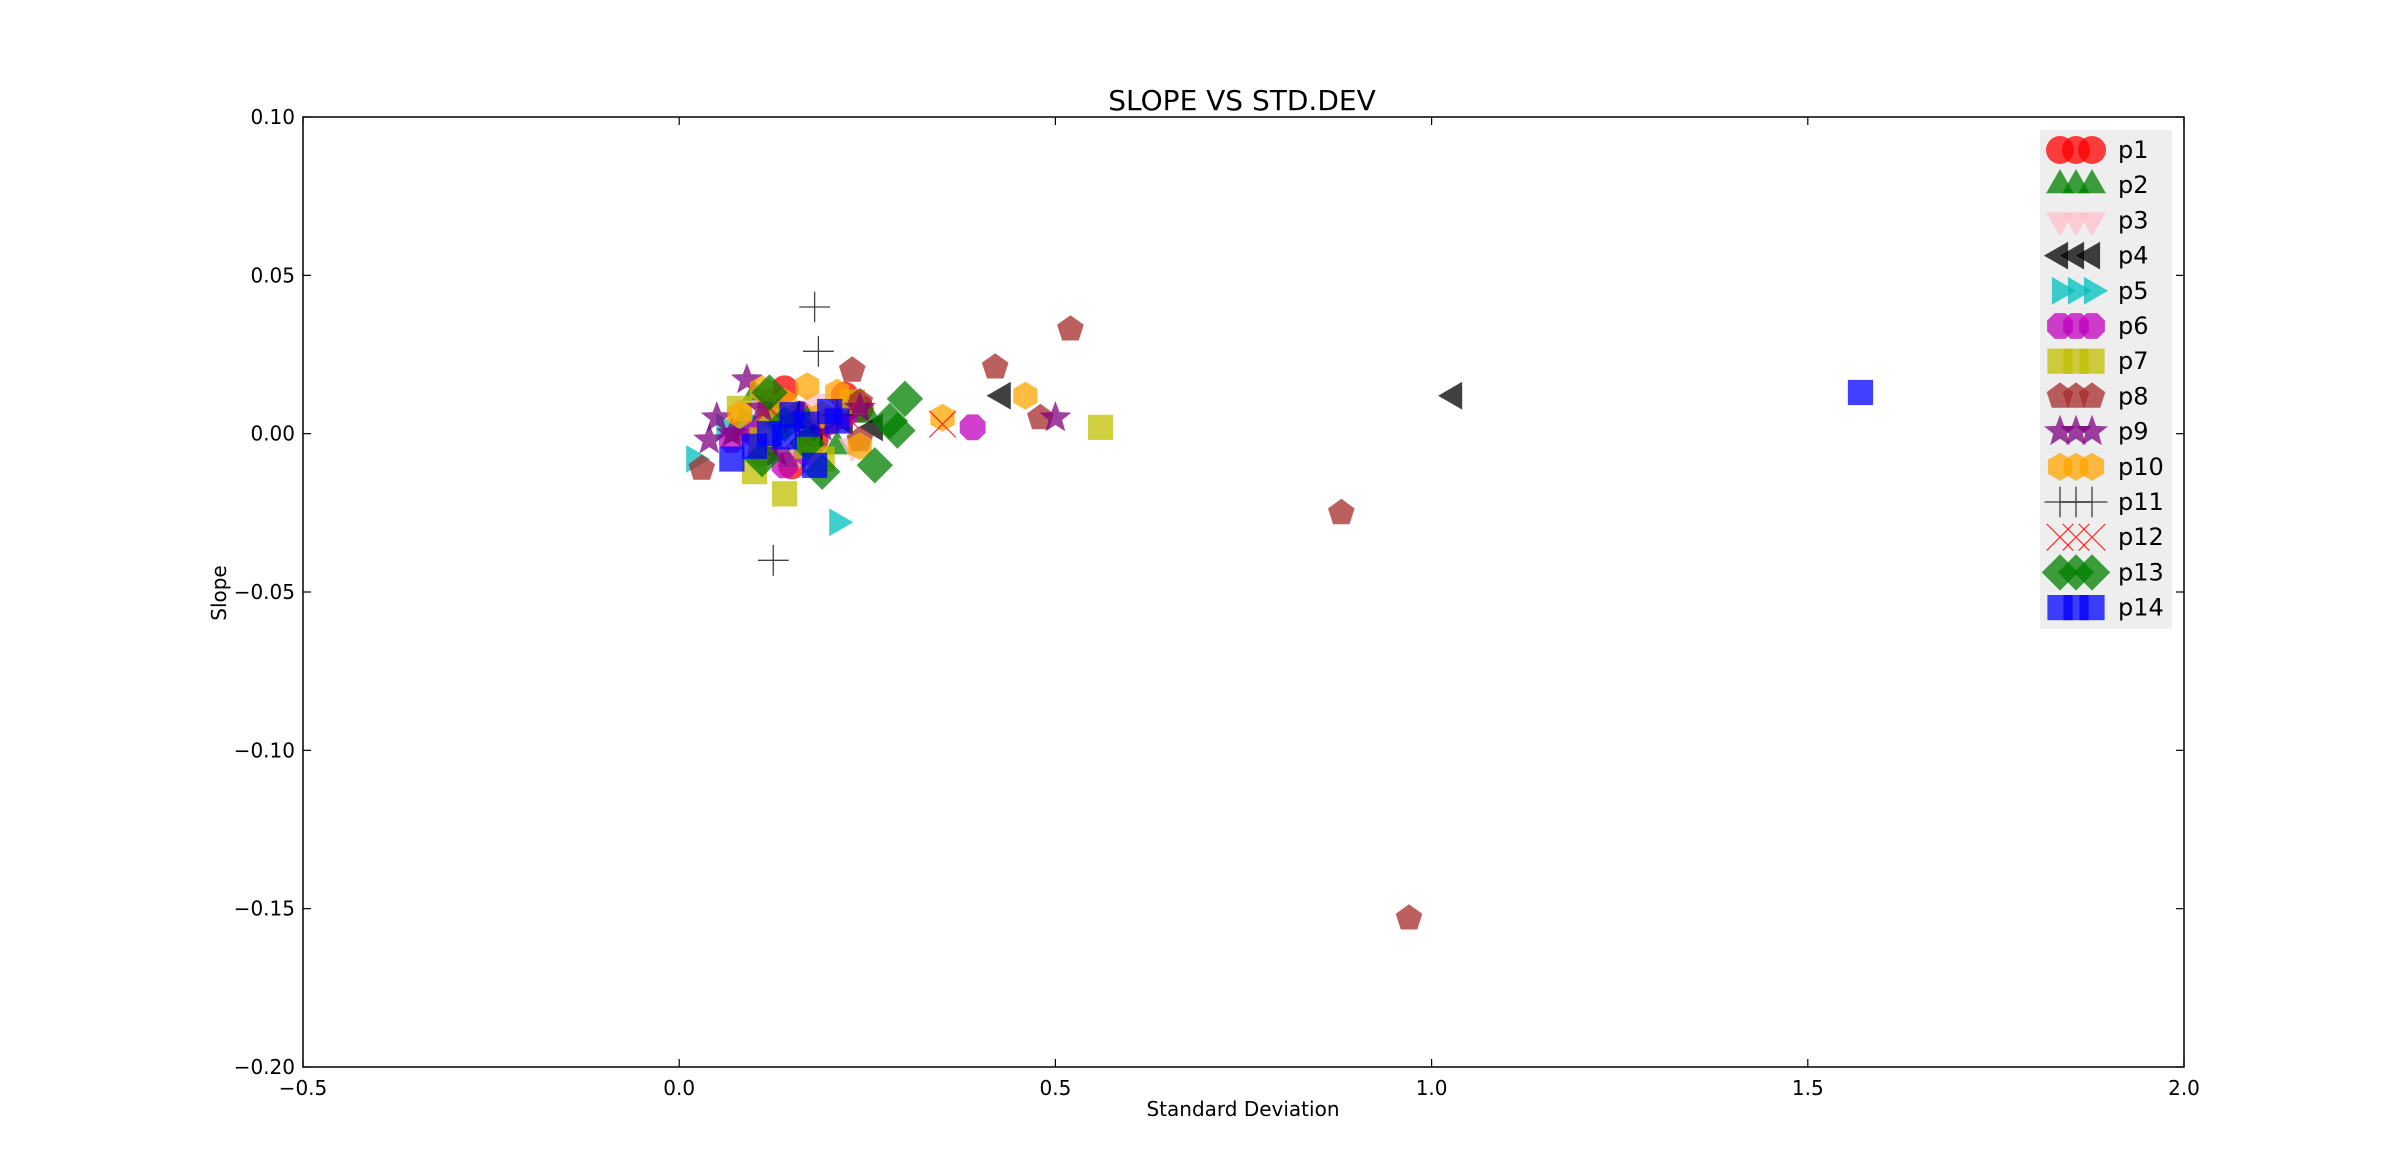  I want to click on legend-item-p8: p8, so click(2097, 396).